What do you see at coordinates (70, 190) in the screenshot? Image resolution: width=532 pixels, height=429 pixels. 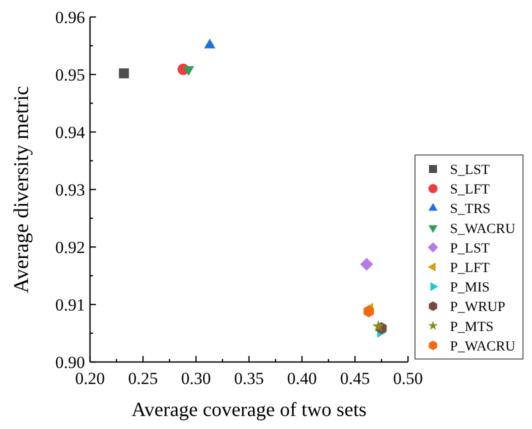 I see `y-tick-label: 0.93` at bounding box center [70, 190].